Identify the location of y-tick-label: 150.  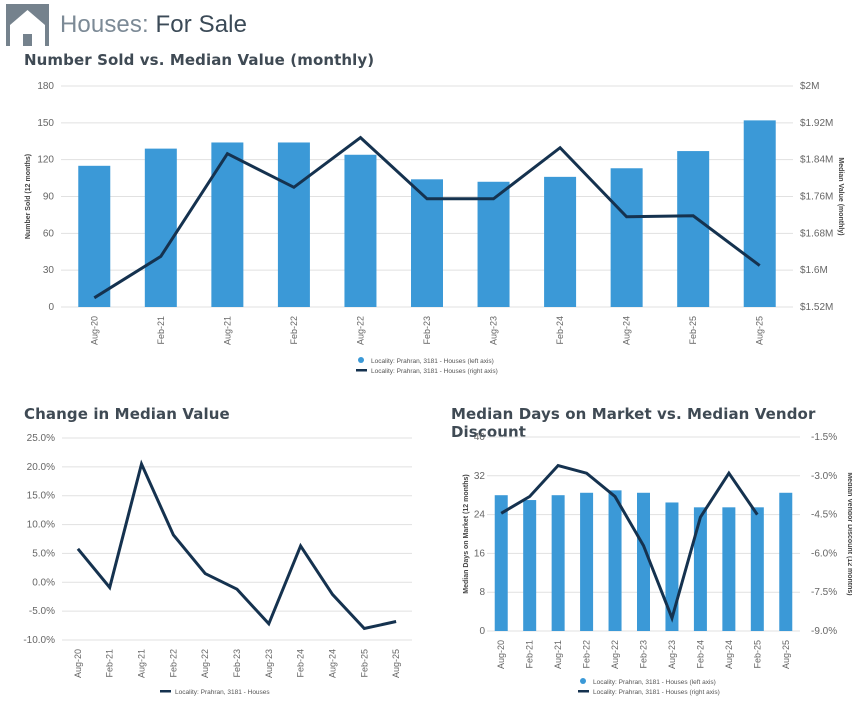
(45, 123).